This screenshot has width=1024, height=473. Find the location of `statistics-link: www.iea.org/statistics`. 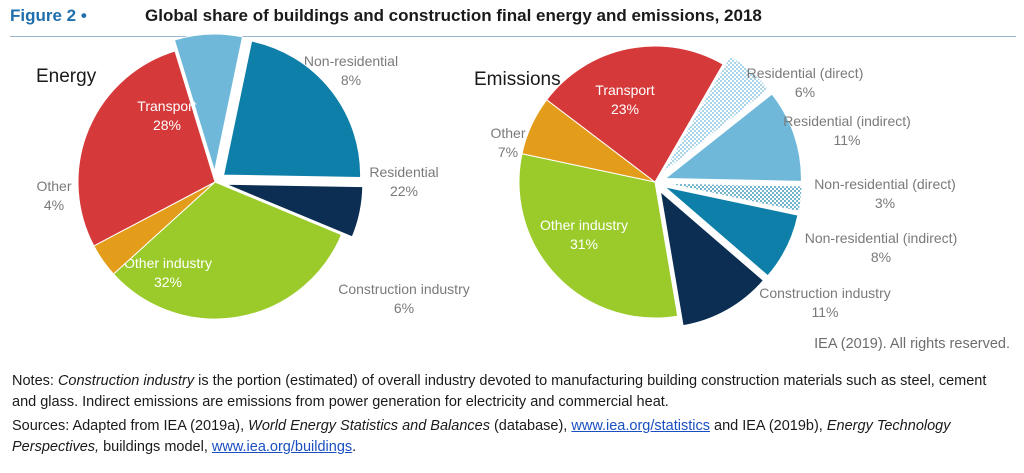

statistics-link: www.iea.org/statistics is located at coordinates (640, 426).